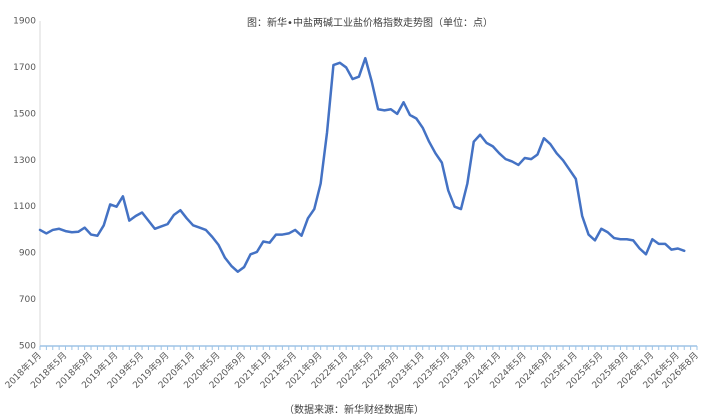 Image resolution: width=709 pixels, height=420 pixels. Describe the element at coordinates (27, 300) in the screenshot. I see `y-tick-label: 700` at that location.